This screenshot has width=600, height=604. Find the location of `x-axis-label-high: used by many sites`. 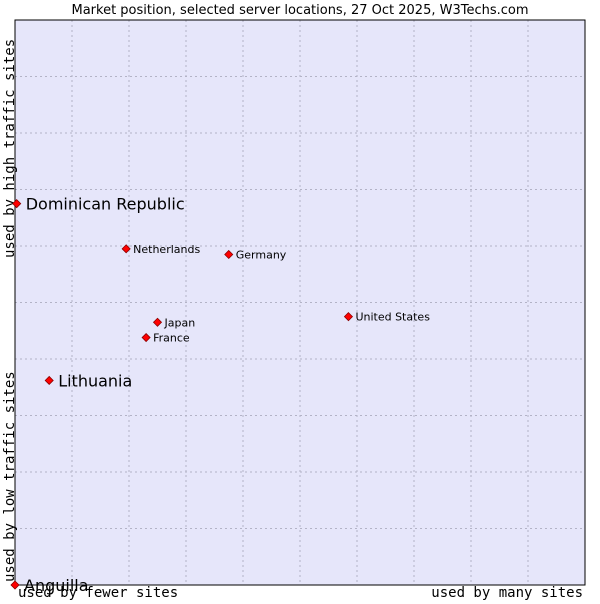

x-axis-label-high: used by many sites is located at coordinates (507, 592).